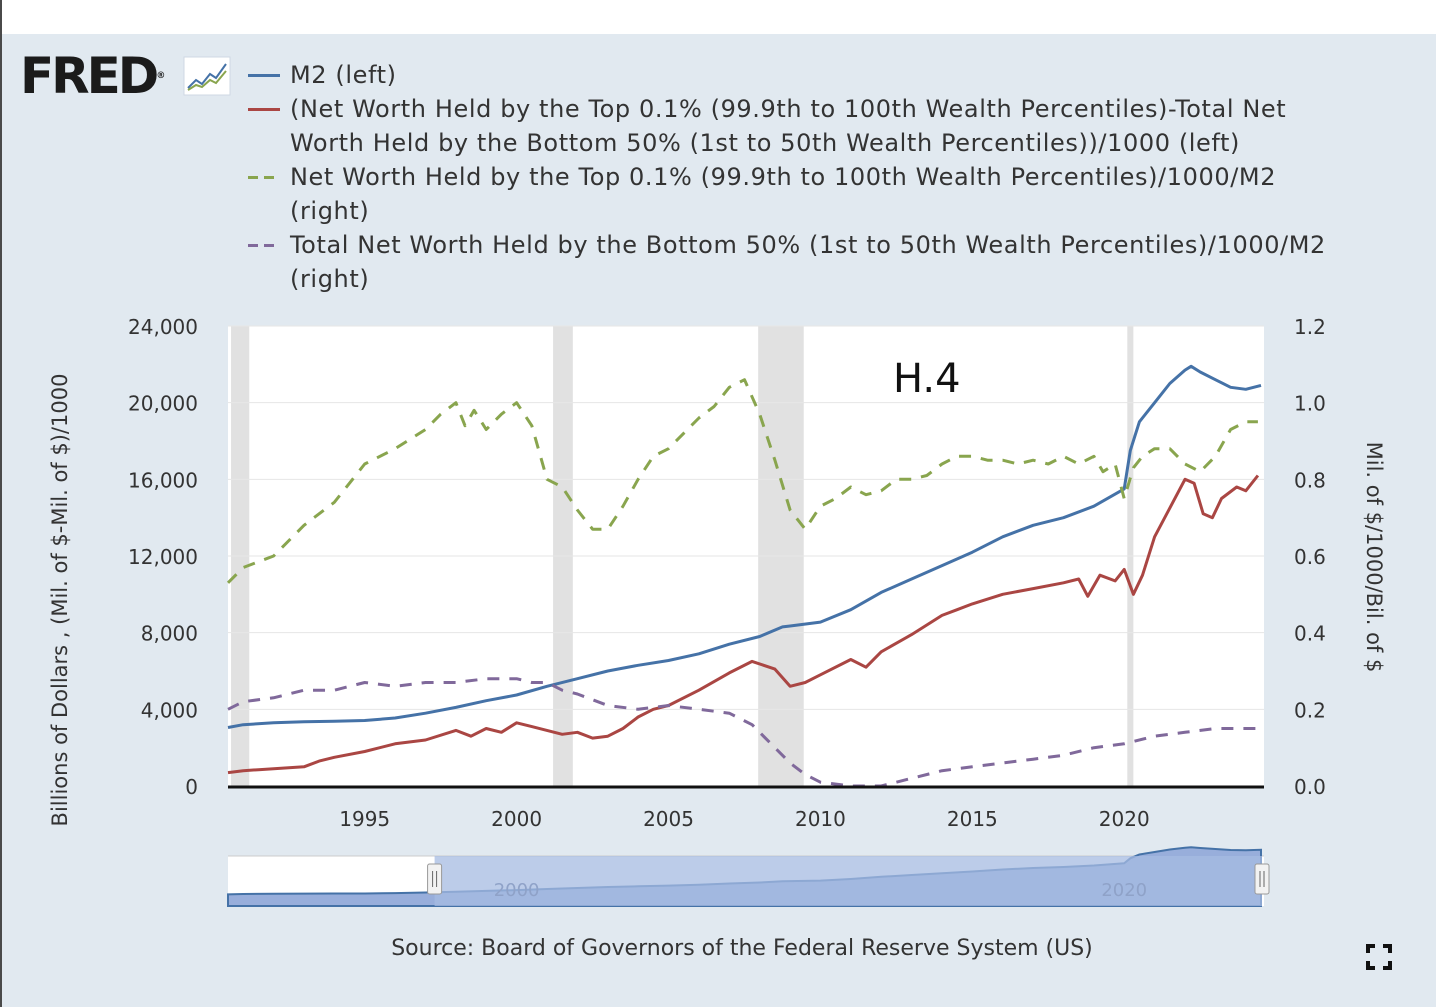 Image resolution: width=1436 pixels, height=1007 pixels. What do you see at coordinates (163, 327) in the screenshot?
I see `y-left-tick-label: 24,000` at bounding box center [163, 327].